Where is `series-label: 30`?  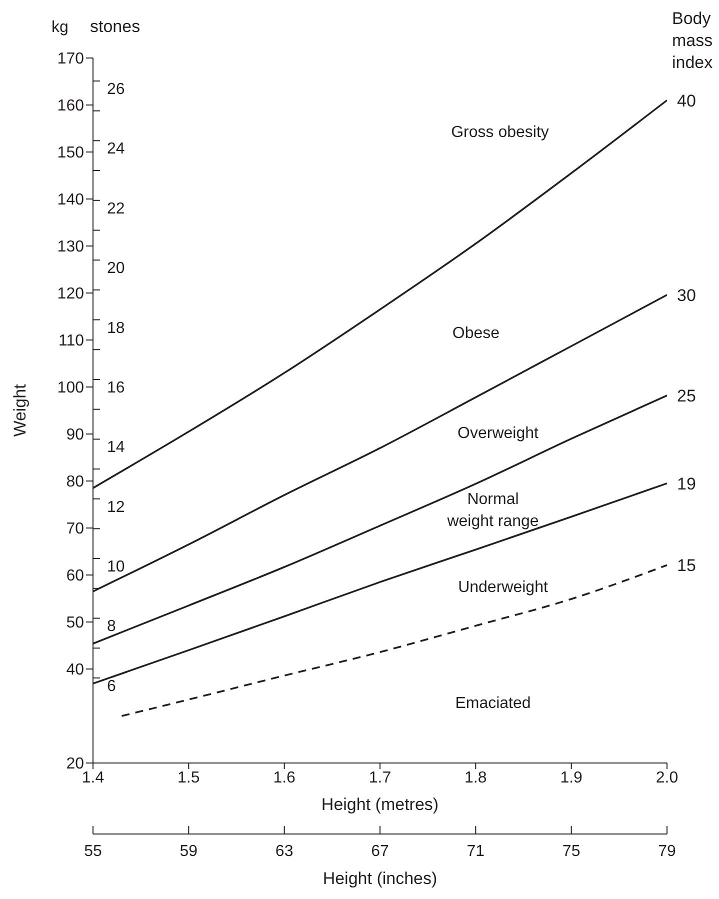
series-label: 30 is located at coordinates (686, 295).